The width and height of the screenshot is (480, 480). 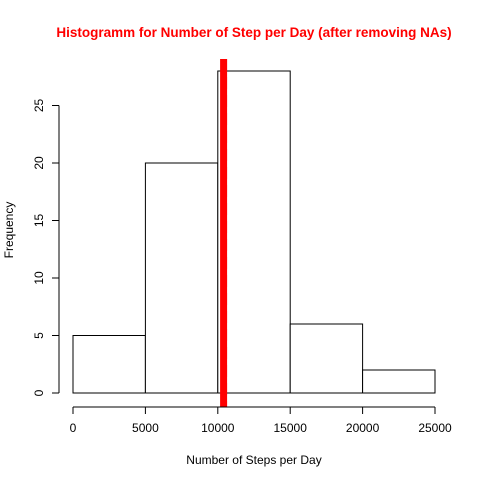 I want to click on y-tick-label: 5, so click(x=39, y=335).